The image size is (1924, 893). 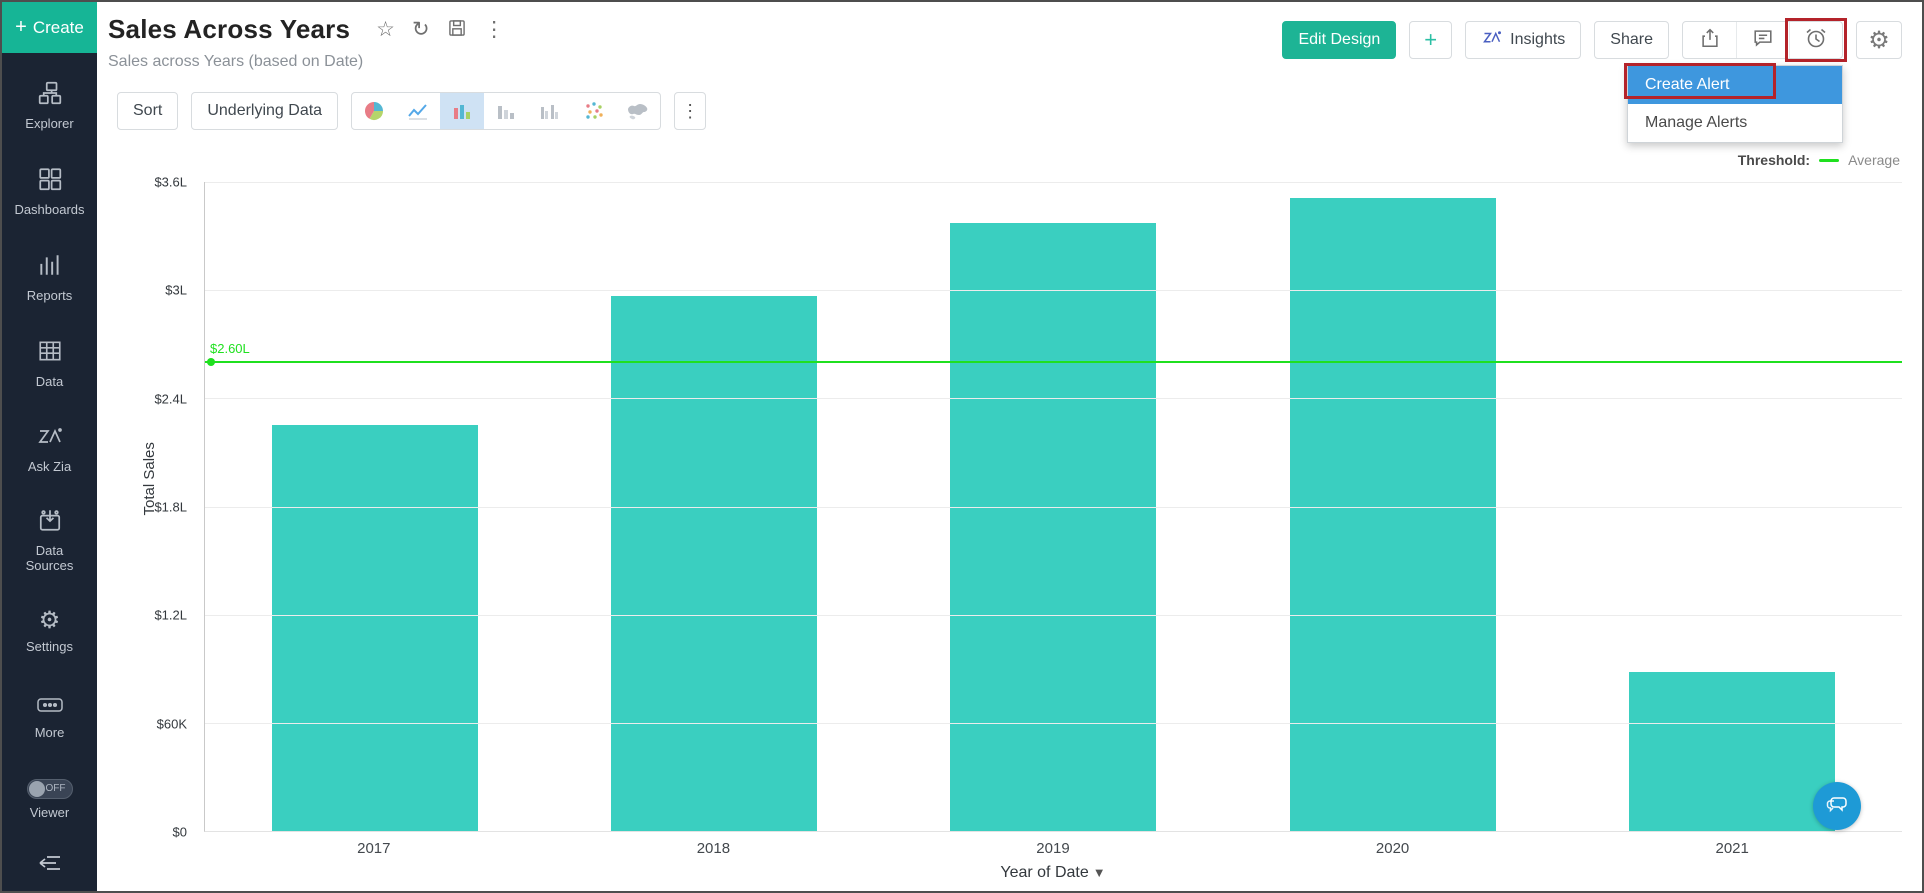 I want to click on bar-2018, so click(x=714, y=563).